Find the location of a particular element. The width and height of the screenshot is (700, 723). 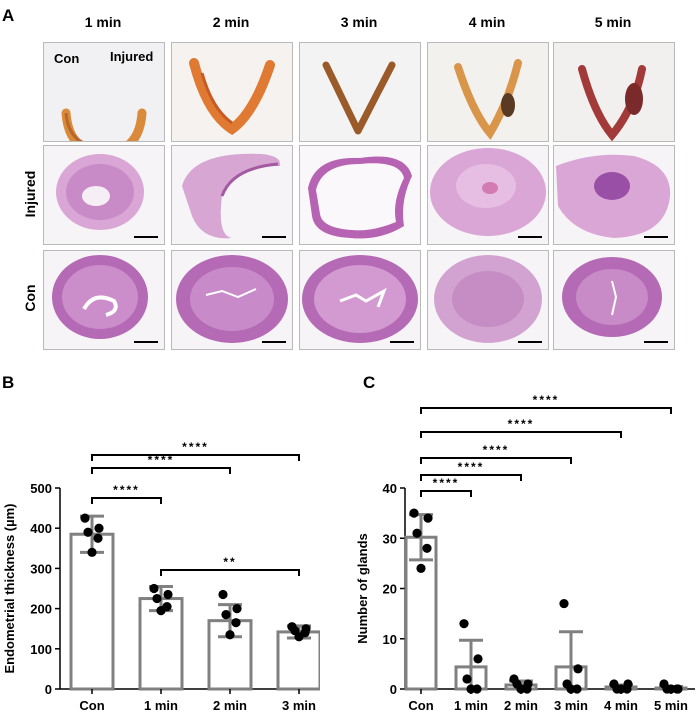

x-tick-label: 4 min is located at coordinates (621, 705).